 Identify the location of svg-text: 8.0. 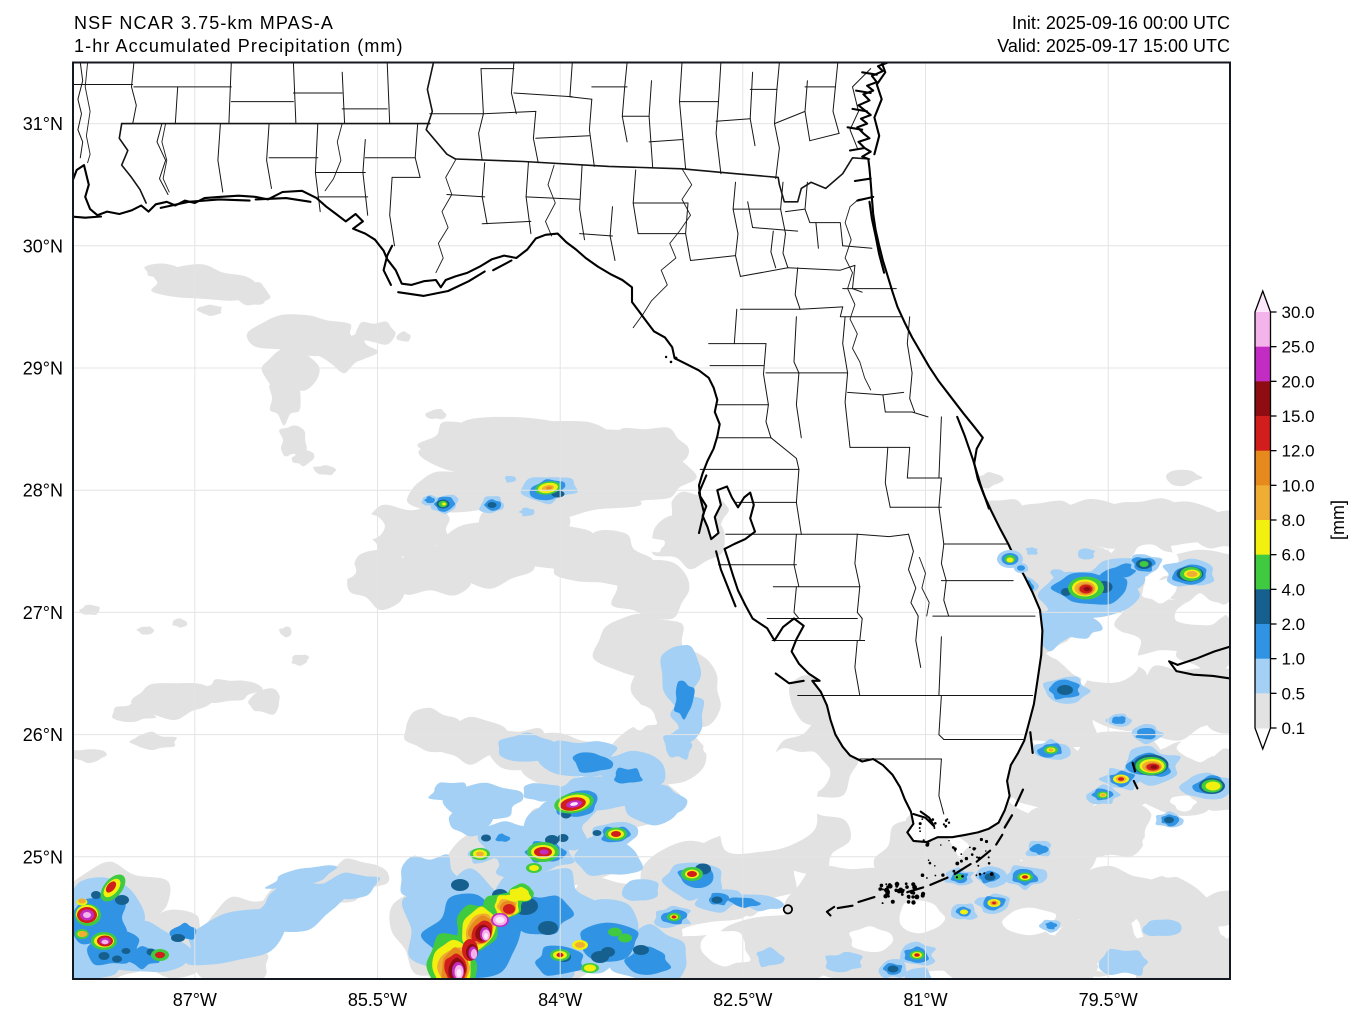
(1294, 520).